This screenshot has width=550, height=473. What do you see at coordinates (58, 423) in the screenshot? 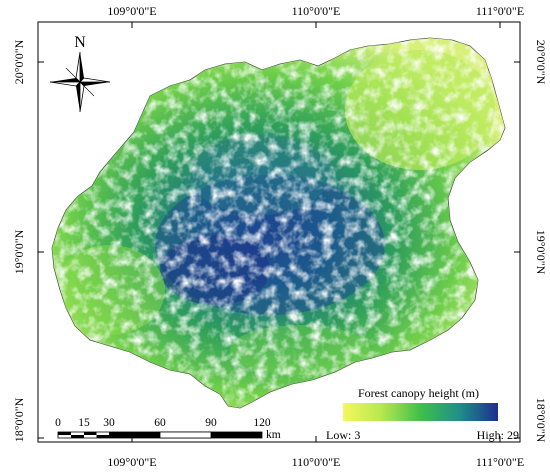
I see `scale-tick-0: 0` at bounding box center [58, 423].